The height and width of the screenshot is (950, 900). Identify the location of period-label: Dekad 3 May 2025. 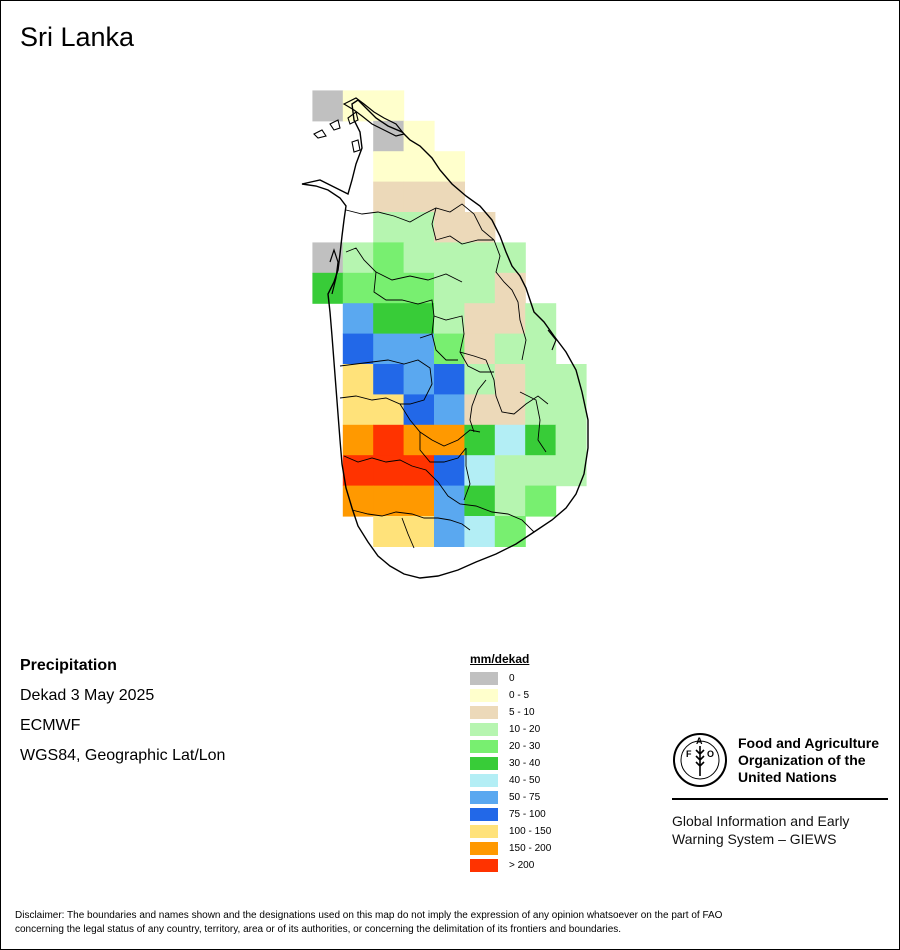
(87, 695).